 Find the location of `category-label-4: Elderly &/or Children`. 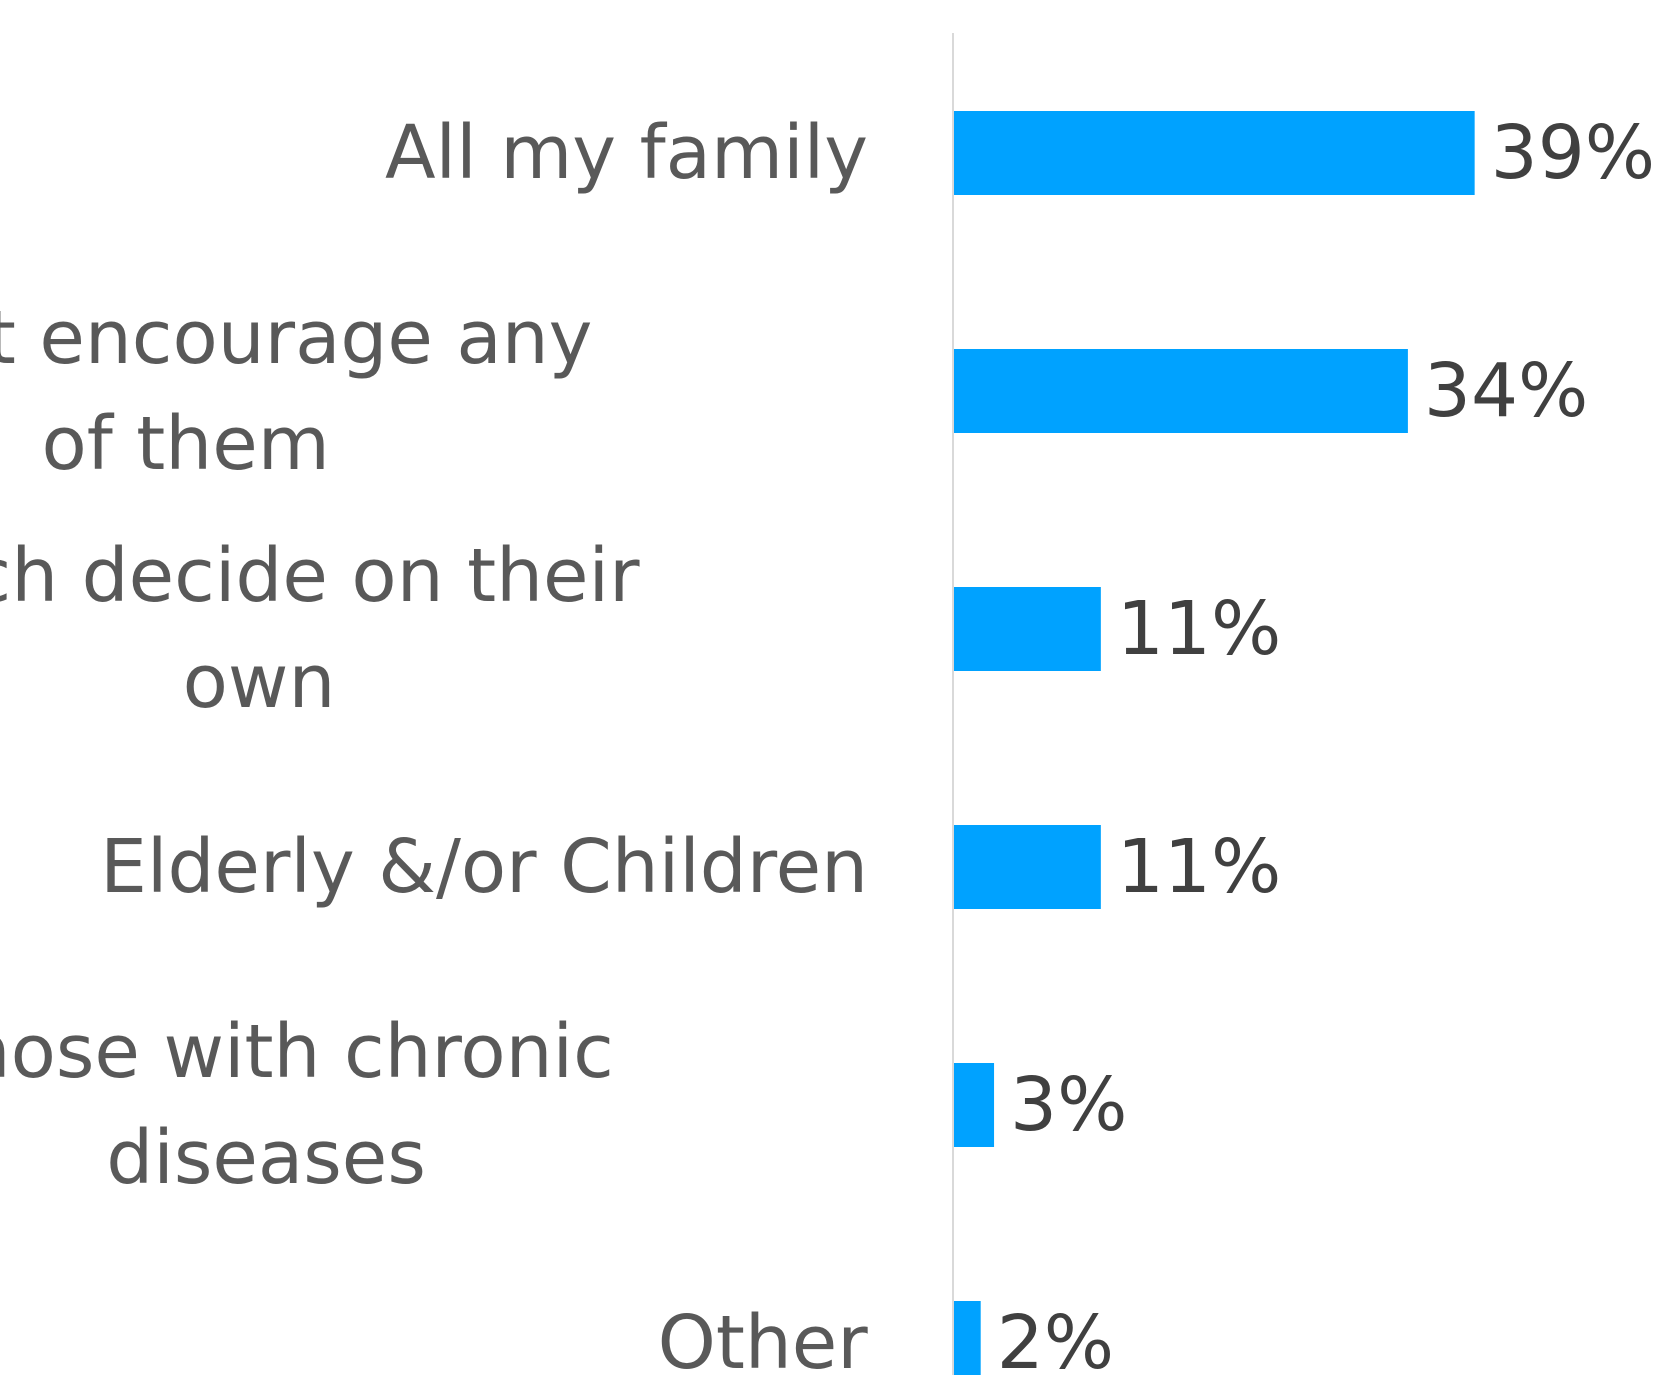

category-label-4: Elderly &/or Children is located at coordinates (484, 867).